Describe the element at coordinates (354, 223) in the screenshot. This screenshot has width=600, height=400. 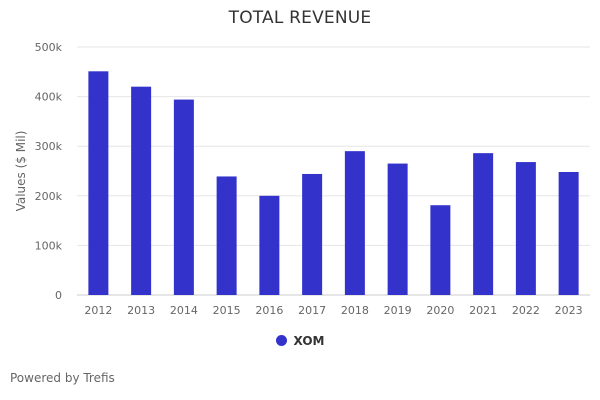
I see `bar-2018` at that location.